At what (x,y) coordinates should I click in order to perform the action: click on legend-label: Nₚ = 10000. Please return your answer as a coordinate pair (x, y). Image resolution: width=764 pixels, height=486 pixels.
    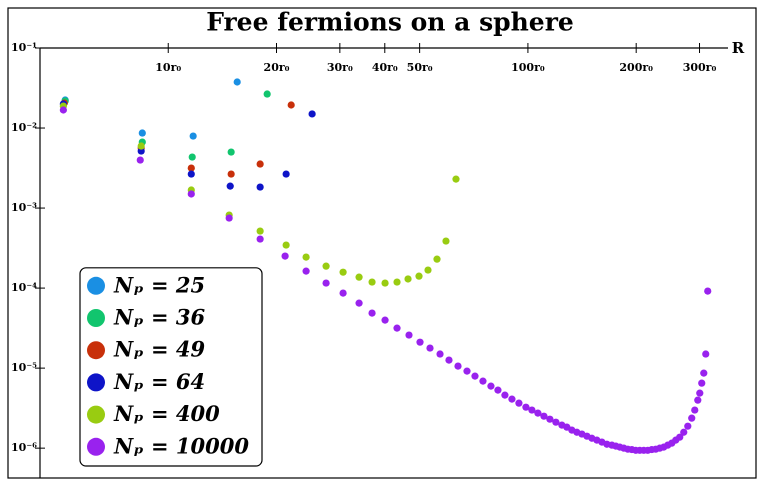
    Looking at the image, I should click on (181, 445).